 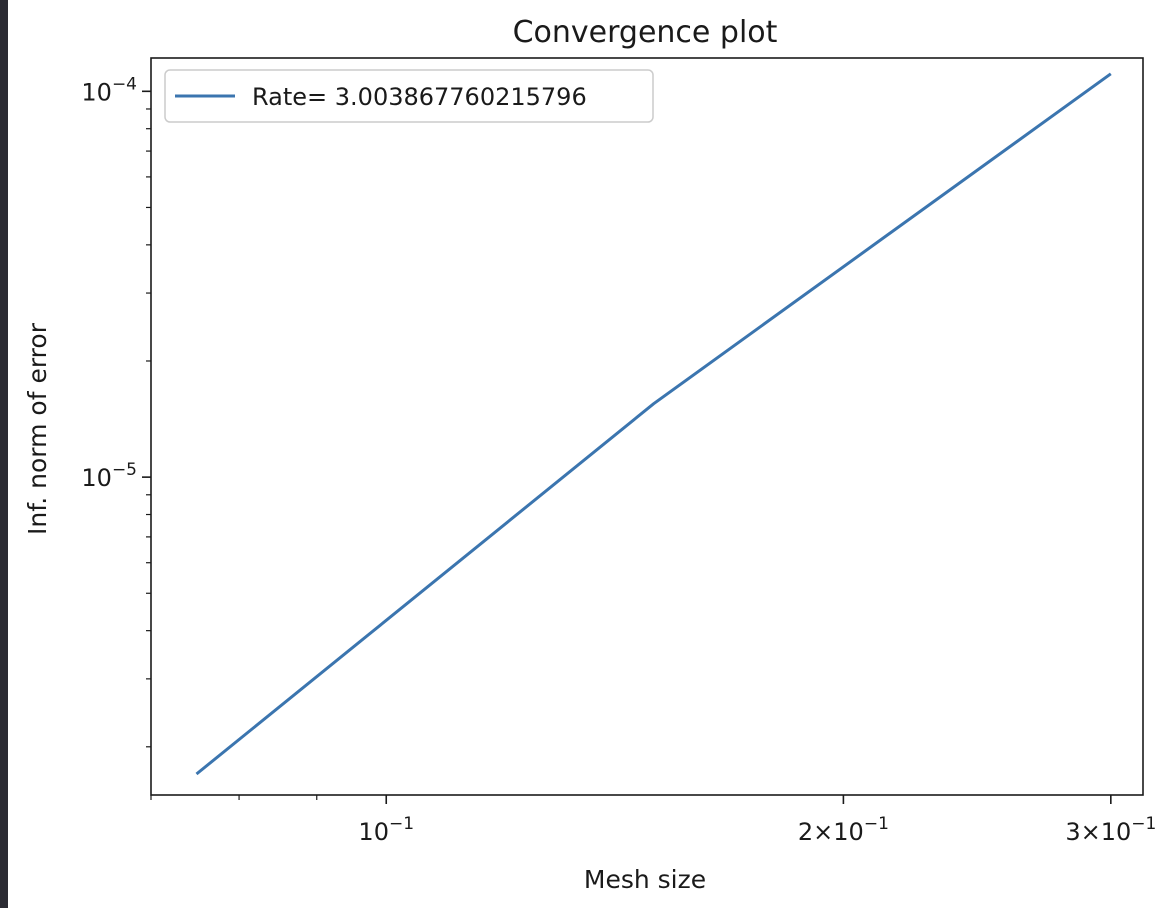 I want to click on chart-title: Convergence plot, so click(x=645, y=32).